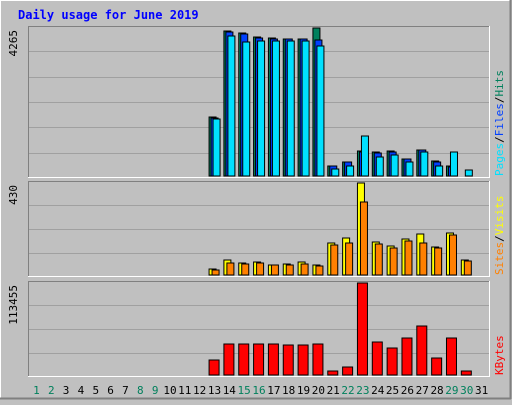 The image size is (512, 405). What do you see at coordinates (499, 119) in the screenshot?
I see `legend-files: Files` at bounding box center [499, 119].